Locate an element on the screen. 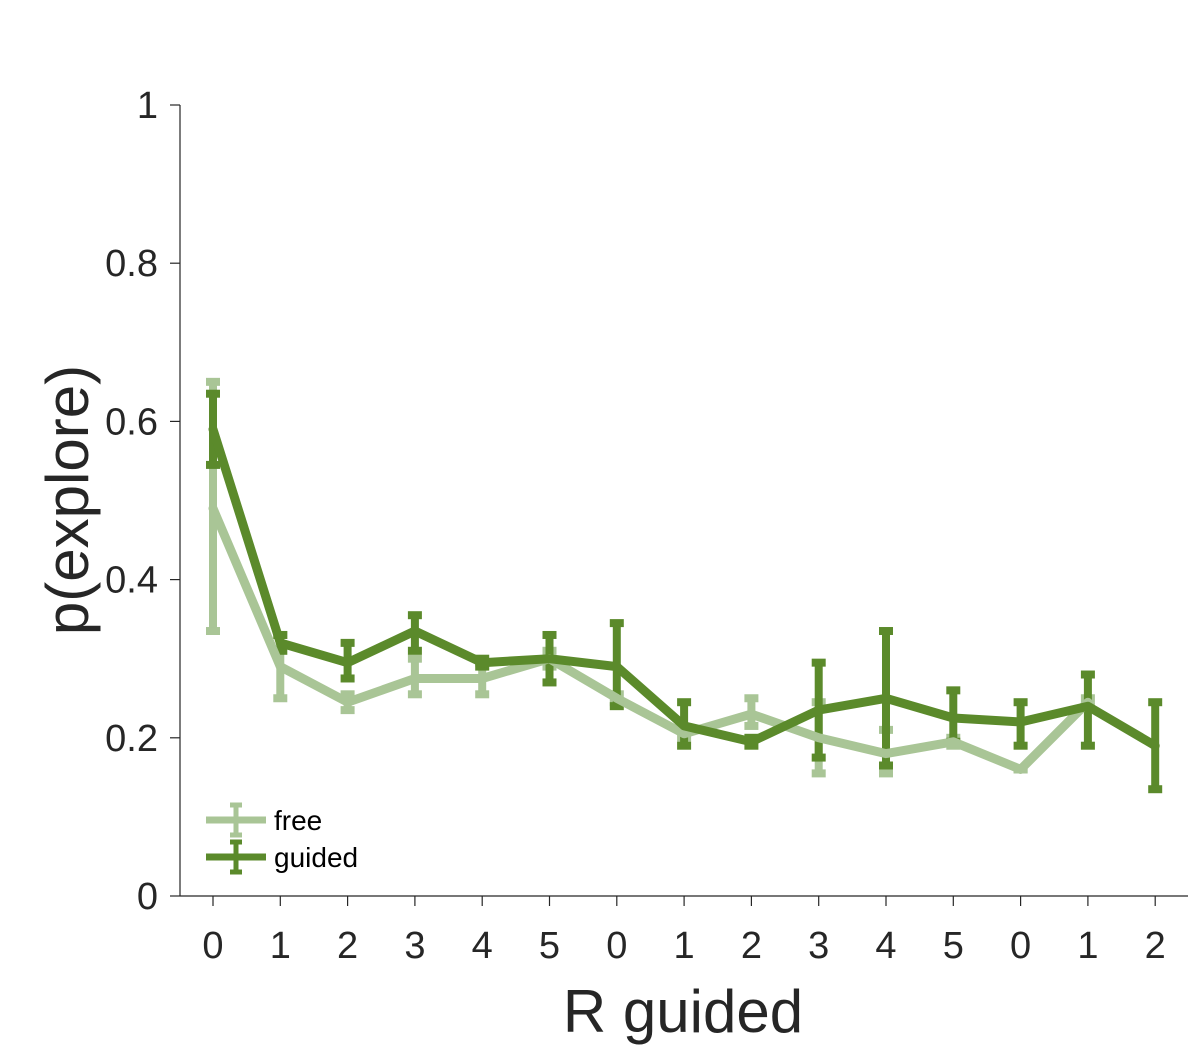  legend-item-guided: guided is located at coordinates (282, 857).